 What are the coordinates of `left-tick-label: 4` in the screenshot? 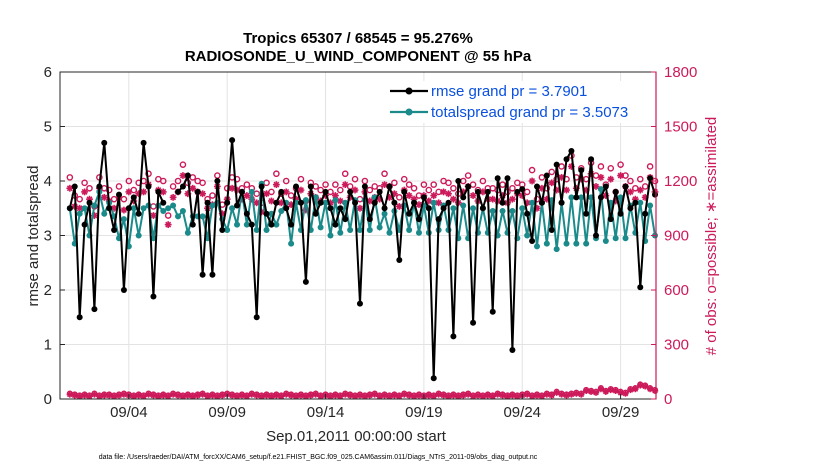 It's located at (48, 181).